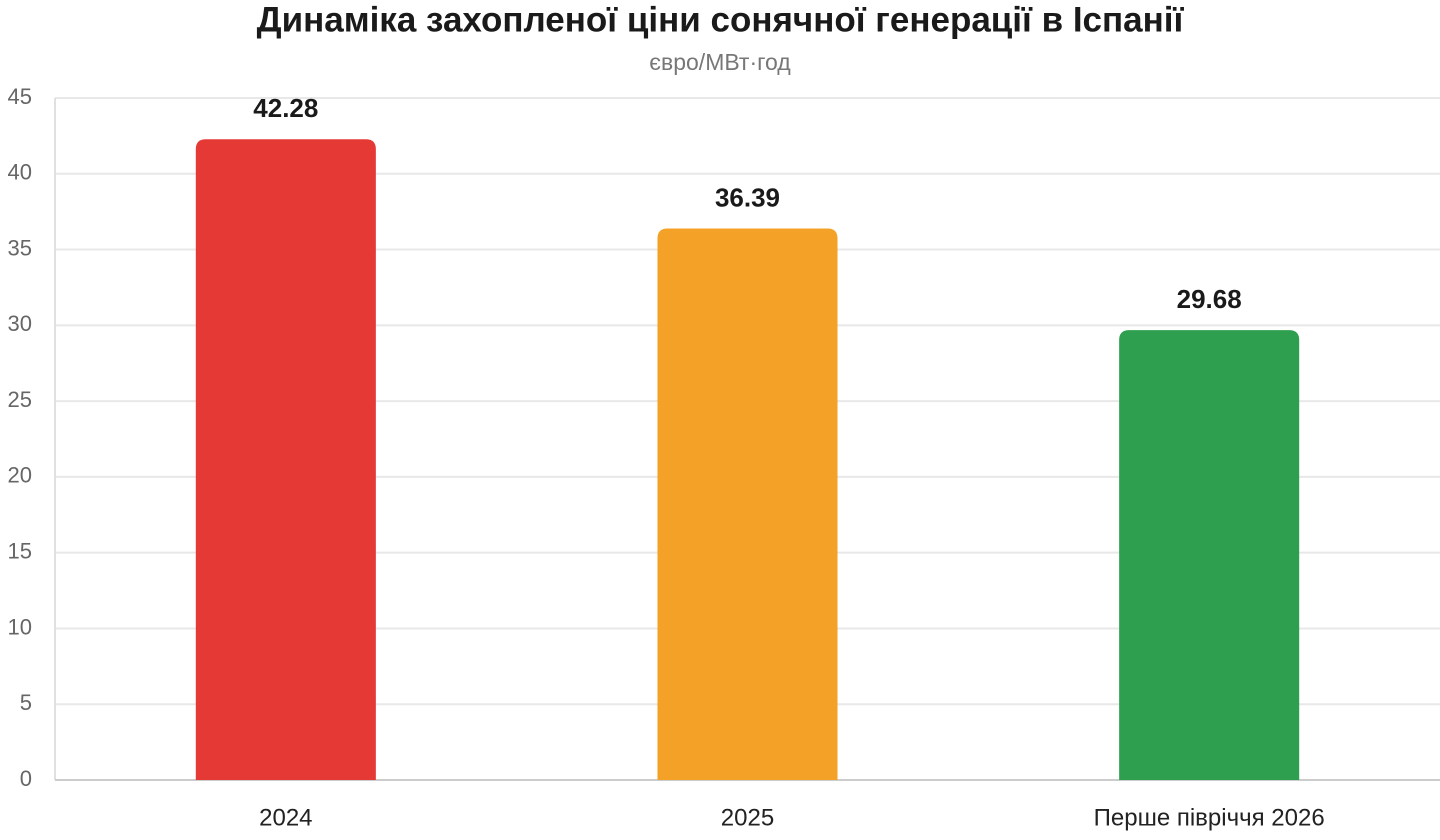  I want to click on x-tick-label: 2024, so click(285, 817).